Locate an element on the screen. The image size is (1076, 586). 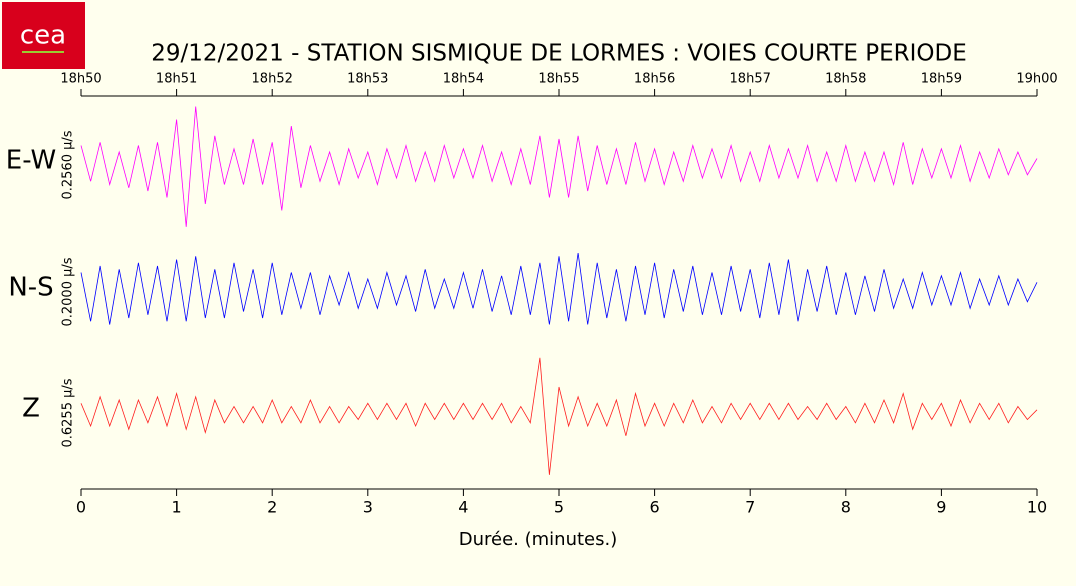
x-tick-label: 3 is located at coordinates (368, 507).